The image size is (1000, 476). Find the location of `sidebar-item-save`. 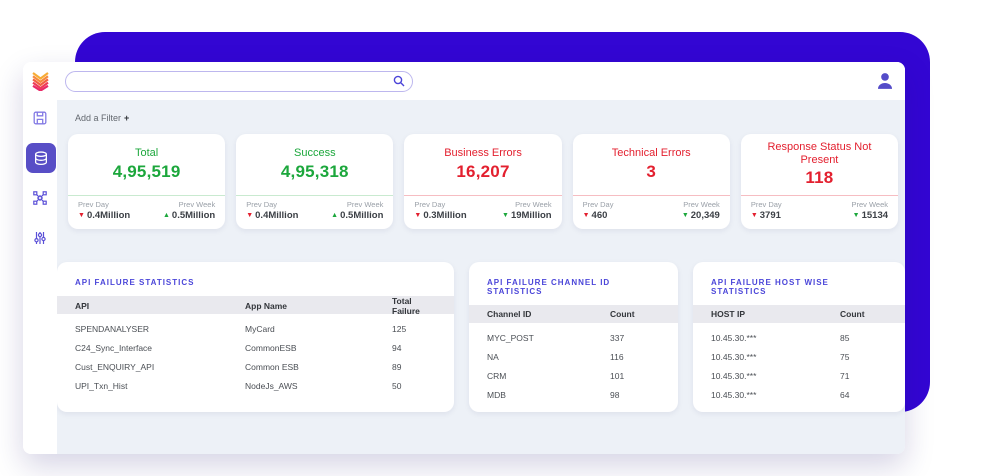

sidebar-item-save is located at coordinates (40, 118).